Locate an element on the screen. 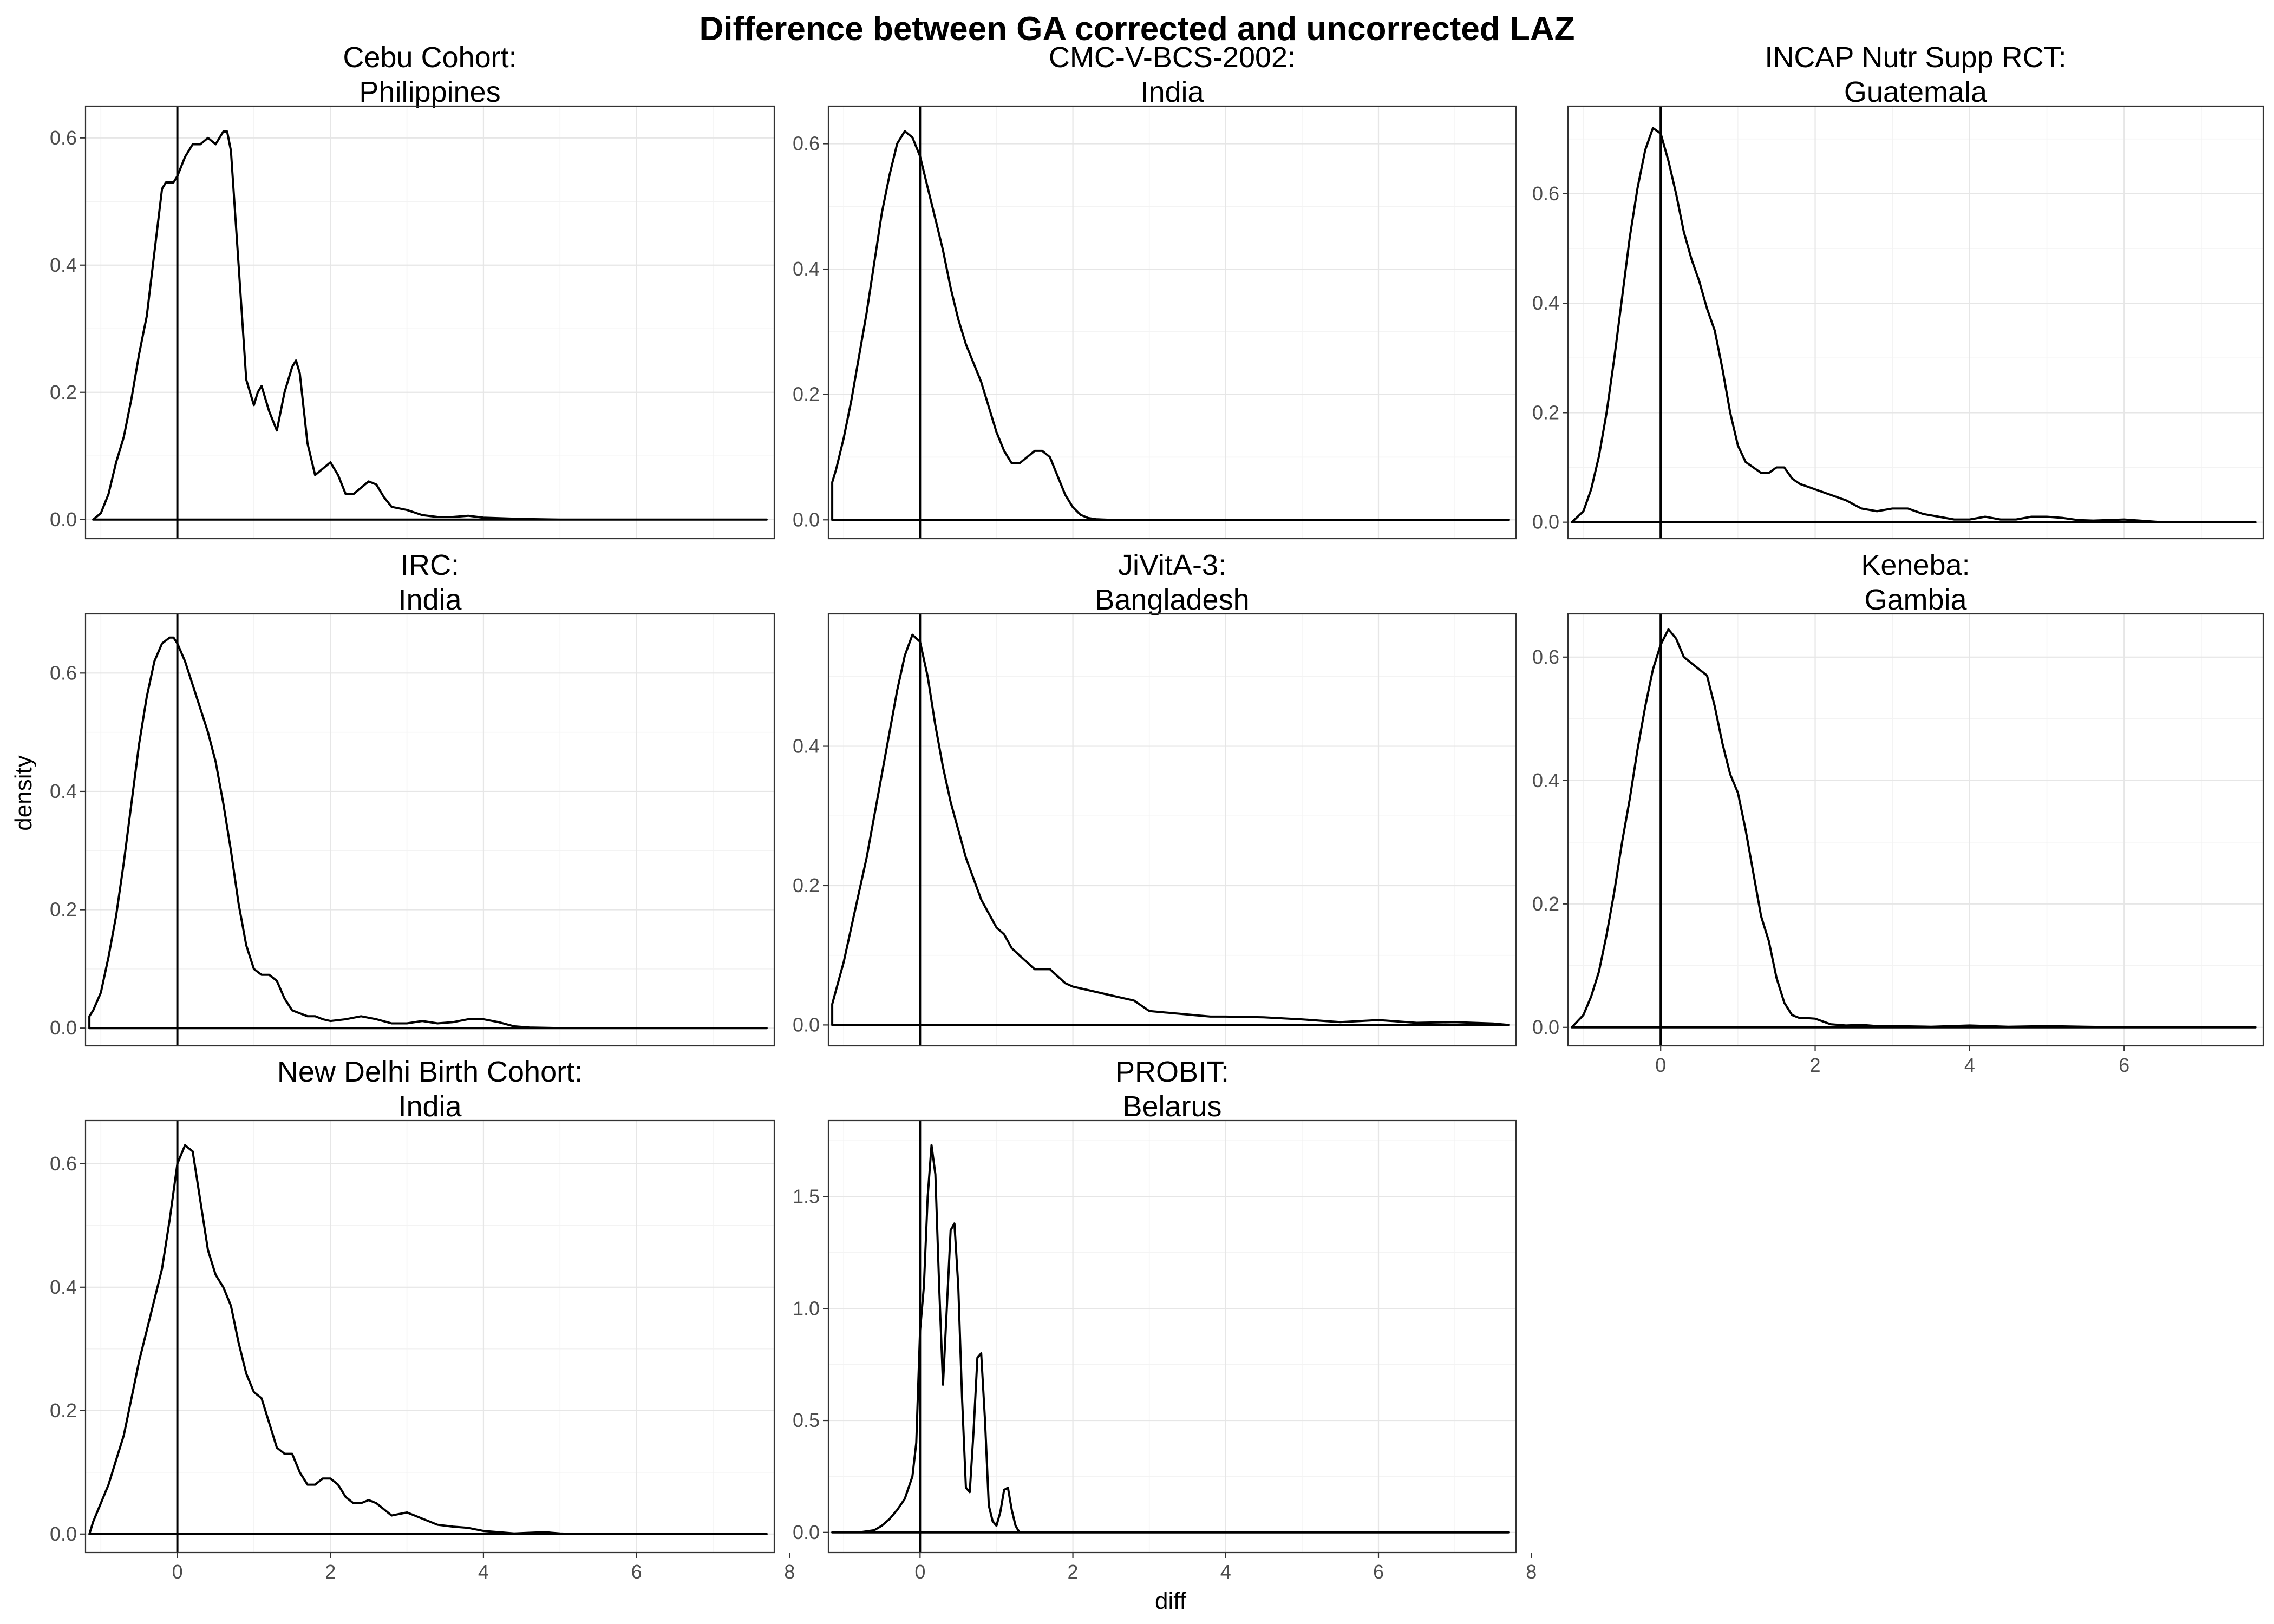 The height and width of the screenshot is (1624, 2274). panel: Cebu Cohort:Philippines 0.0 0.2 0.4 0.6 is located at coordinates (413, 290).